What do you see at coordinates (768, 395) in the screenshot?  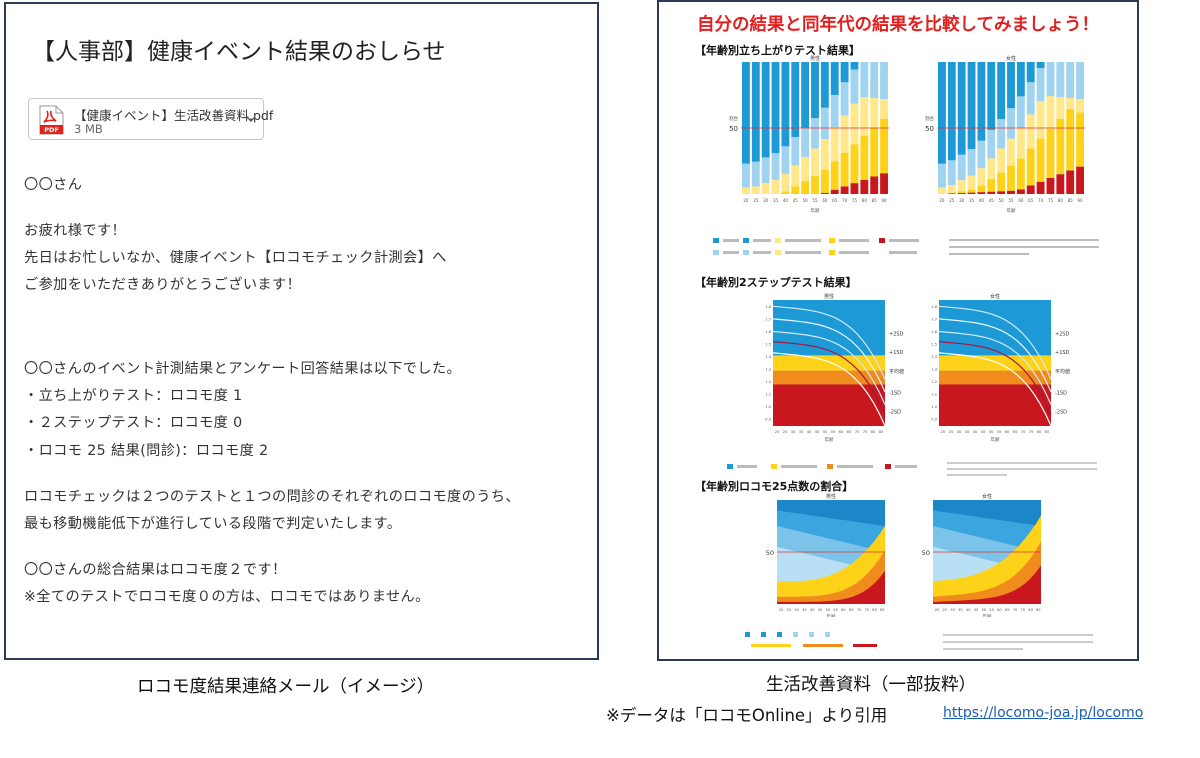 I see `tick-label: 1.1` at bounding box center [768, 395].